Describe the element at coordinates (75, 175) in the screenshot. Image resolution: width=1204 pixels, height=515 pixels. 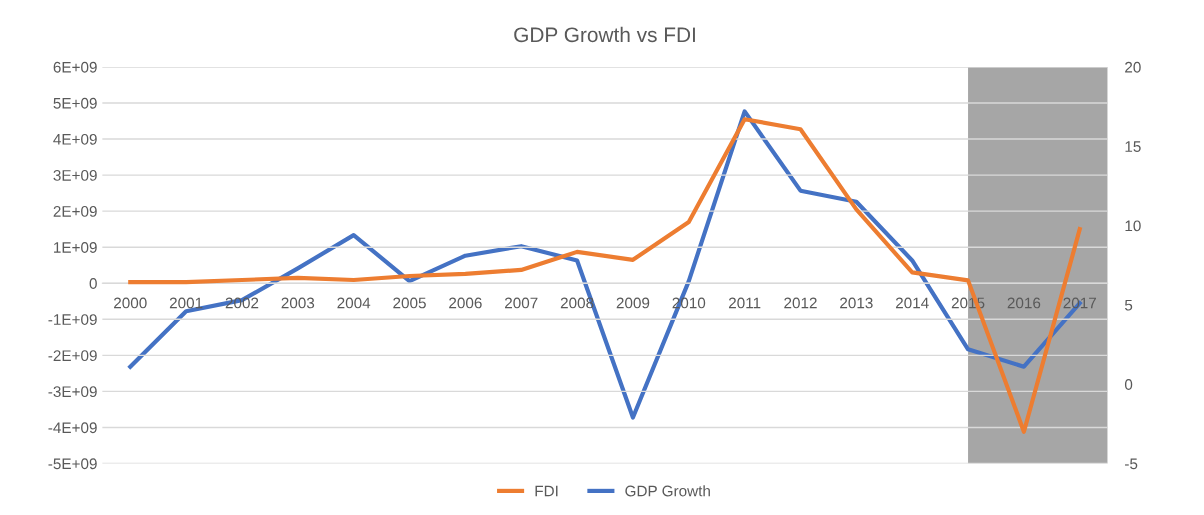
I see `y-tick-label: 3E+09` at that location.